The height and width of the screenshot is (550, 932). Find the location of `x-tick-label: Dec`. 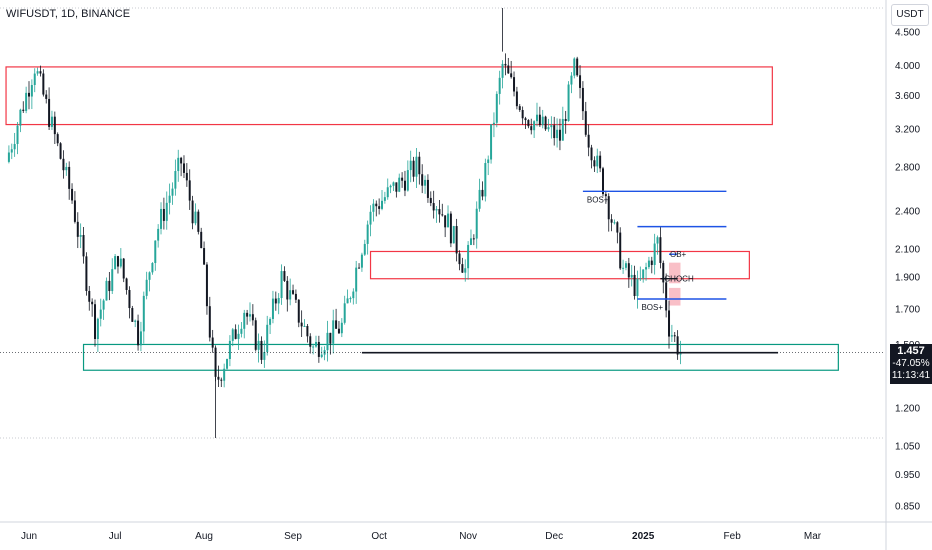

x-tick-label: Dec is located at coordinates (554, 536).